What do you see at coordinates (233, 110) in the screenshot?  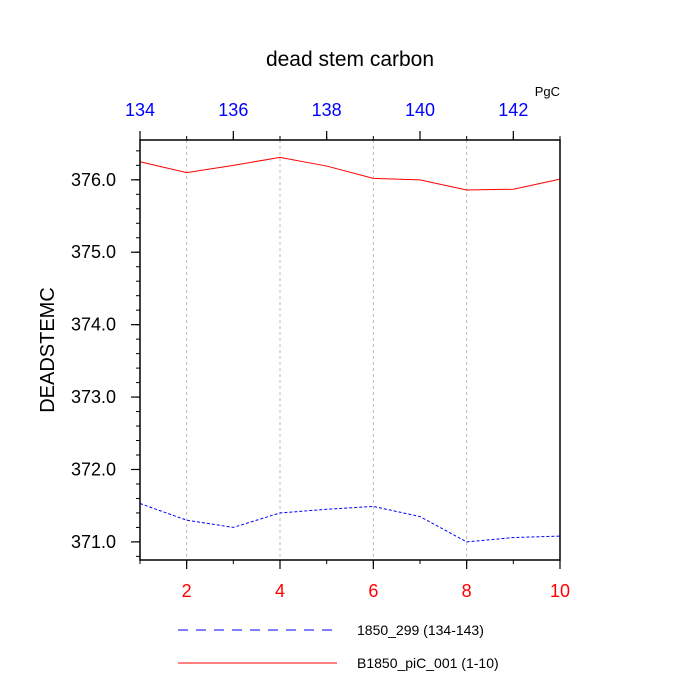 I see `x-top-tick-label: 136` at bounding box center [233, 110].